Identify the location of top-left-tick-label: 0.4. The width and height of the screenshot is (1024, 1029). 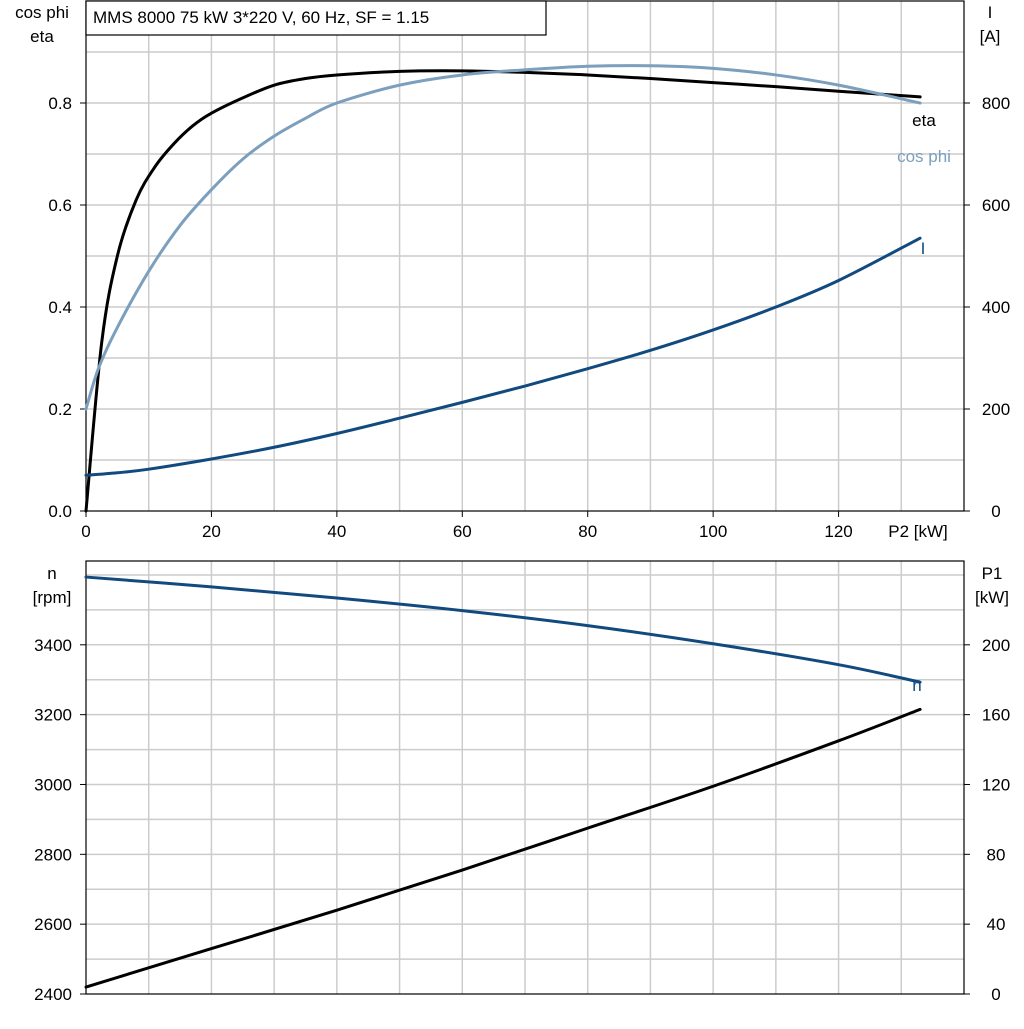
(60, 307).